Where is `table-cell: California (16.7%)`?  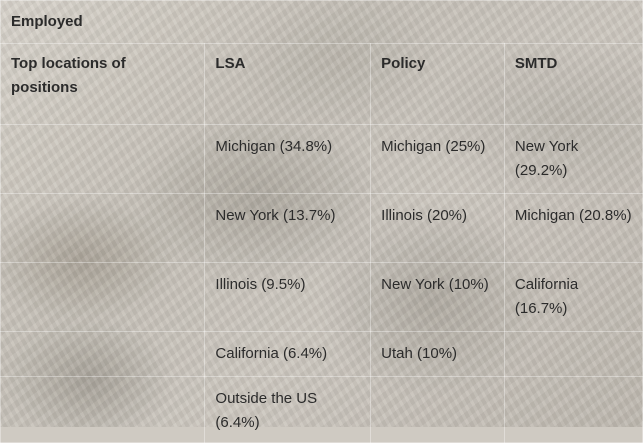
table-cell: California (16.7%) is located at coordinates (573, 297).